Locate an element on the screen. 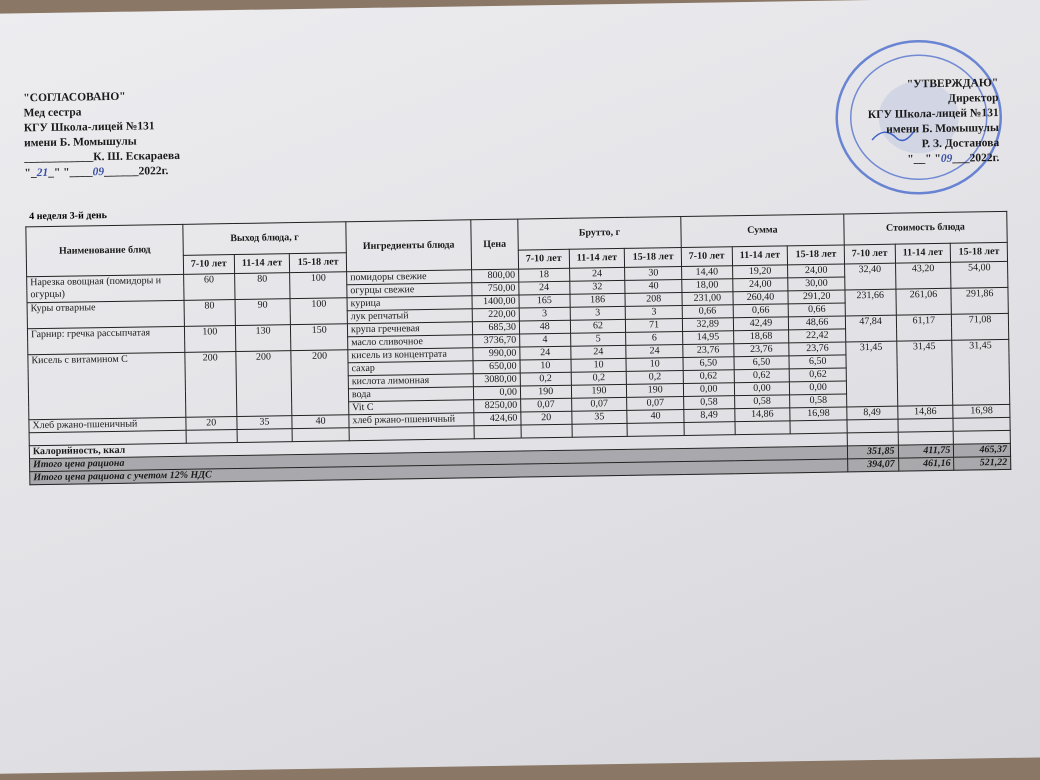 Image resolution: width=1040 pixels, height=780 pixels. sum-value: 0,00 is located at coordinates (709, 389).